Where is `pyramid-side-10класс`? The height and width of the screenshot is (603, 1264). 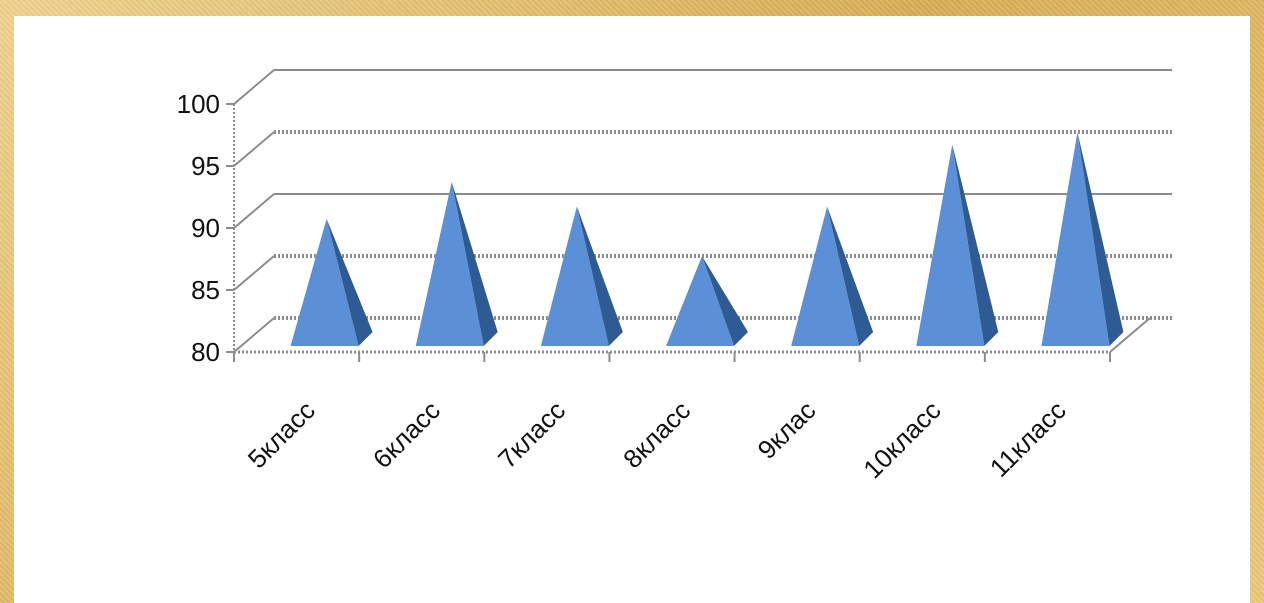
pyramid-side-10класс is located at coordinates (975, 245).